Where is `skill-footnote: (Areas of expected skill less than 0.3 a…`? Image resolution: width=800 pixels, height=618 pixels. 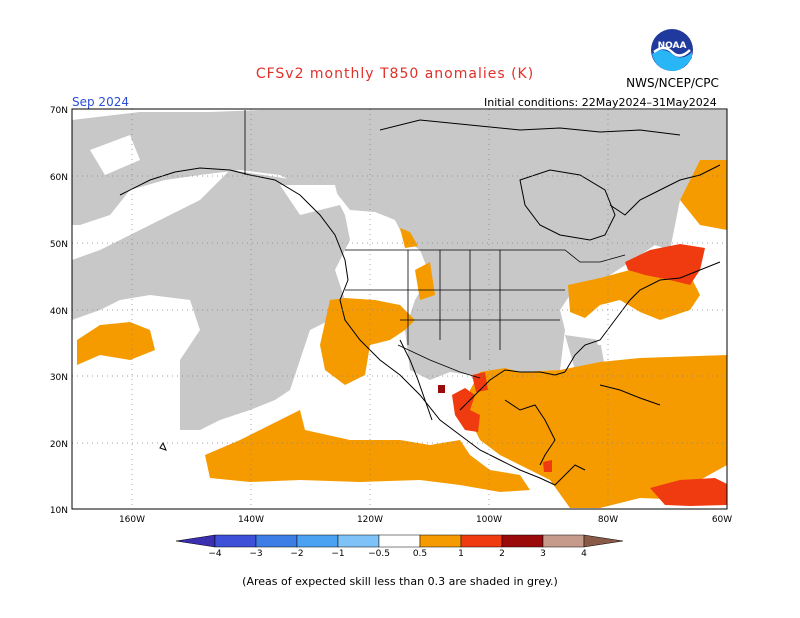
skill-footnote: (Areas of expected skill less than 0.3 a… is located at coordinates (400, 581).